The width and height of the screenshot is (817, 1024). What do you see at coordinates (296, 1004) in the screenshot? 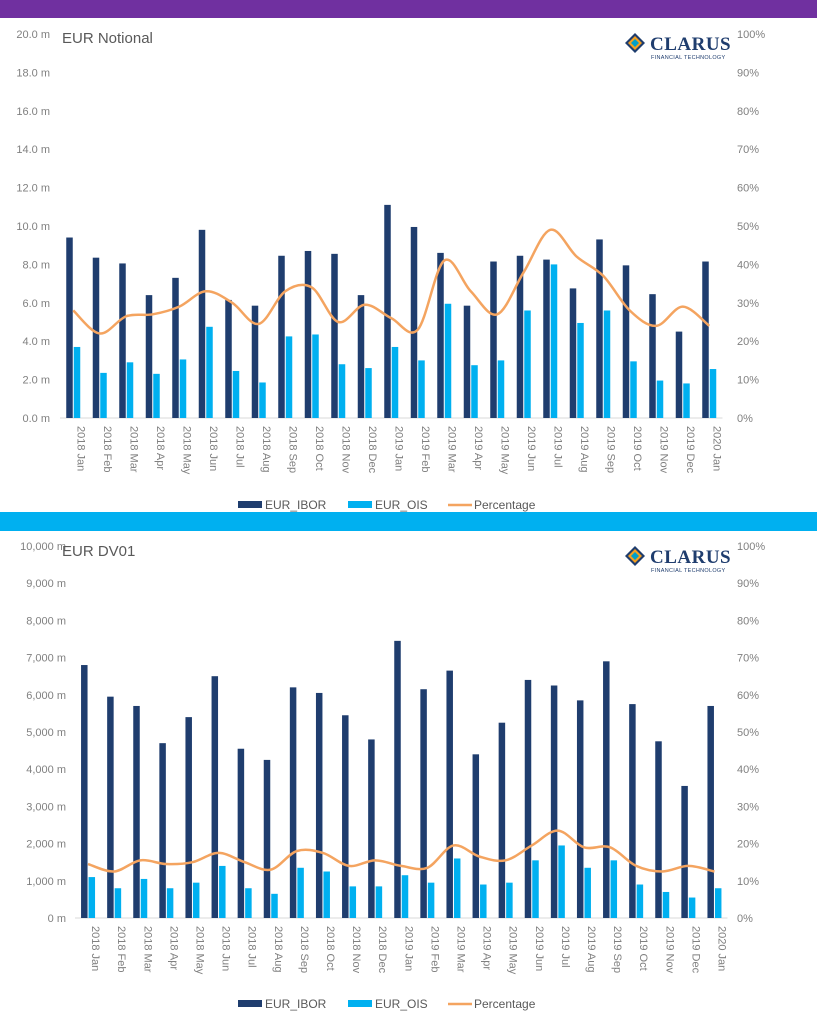
I see `legend-label-eur-ibor: EUR_IBOR` at bounding box center [296, 1004].